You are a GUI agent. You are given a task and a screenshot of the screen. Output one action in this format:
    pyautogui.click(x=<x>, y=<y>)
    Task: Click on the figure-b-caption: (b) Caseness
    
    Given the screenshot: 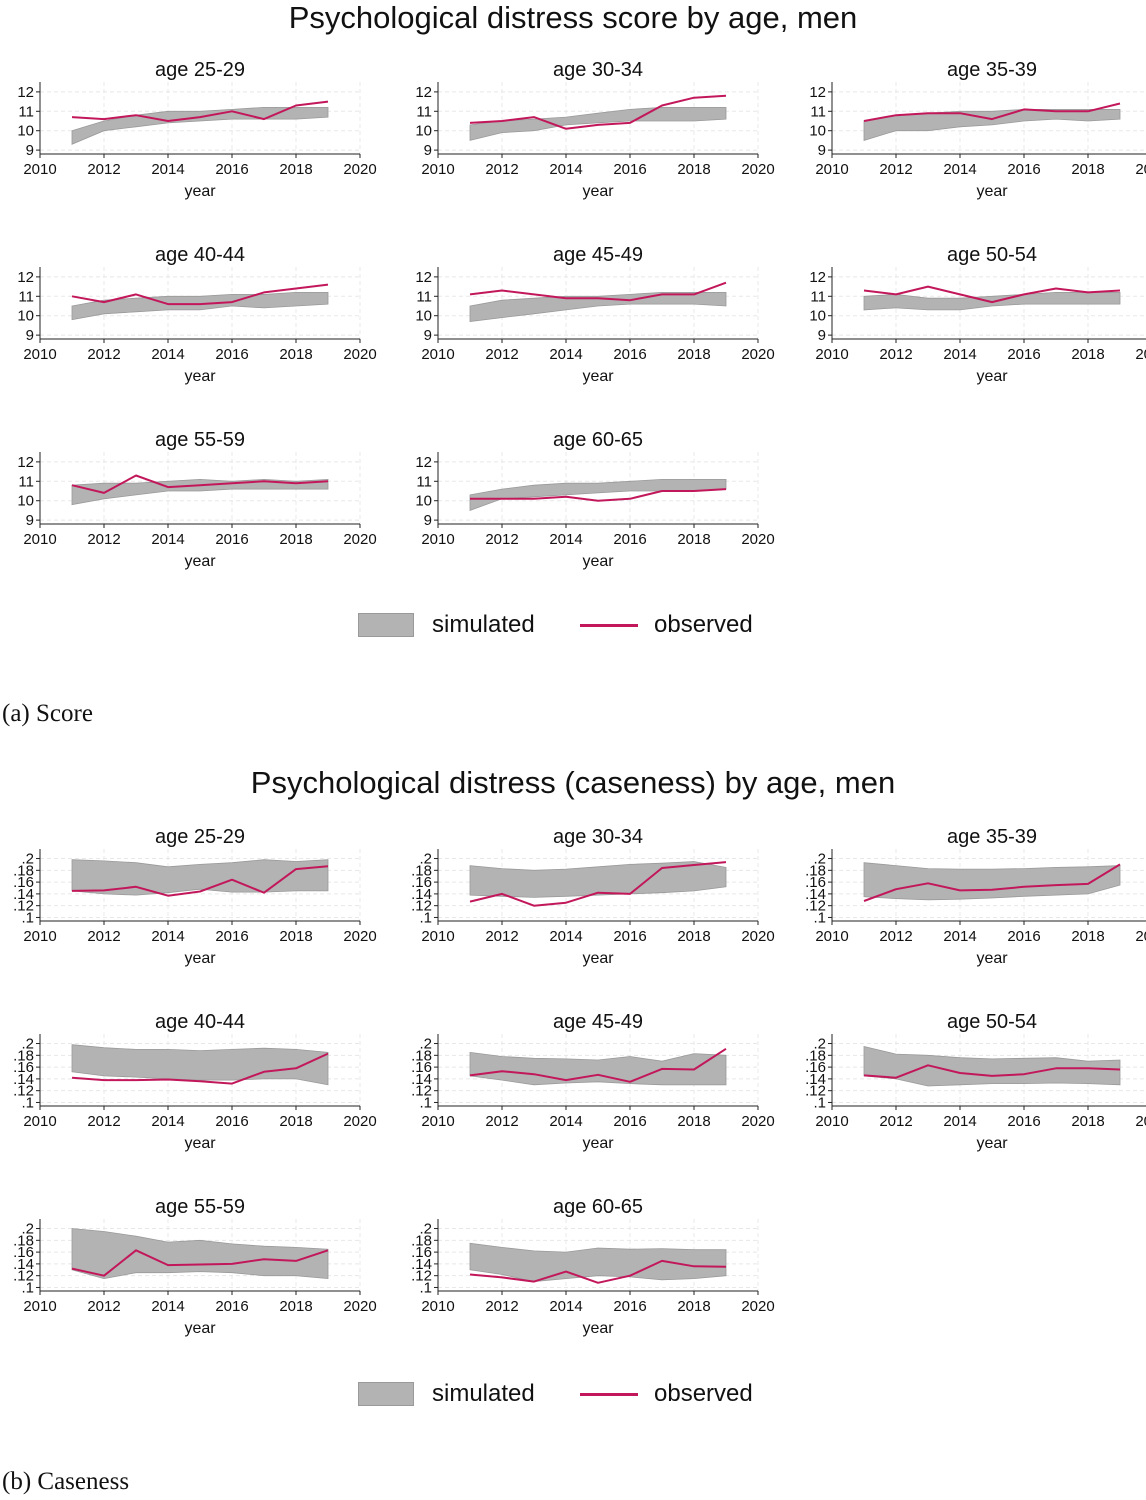 What is the action you would take?
    pyautogui.click(x=66, y=1481)
    